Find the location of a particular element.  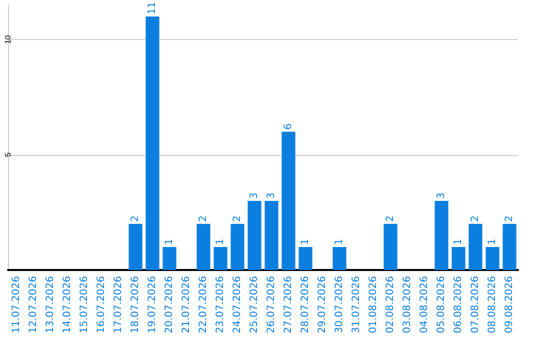

x-tick-label: 16.07.2026 is located at coordinates (101, 305).